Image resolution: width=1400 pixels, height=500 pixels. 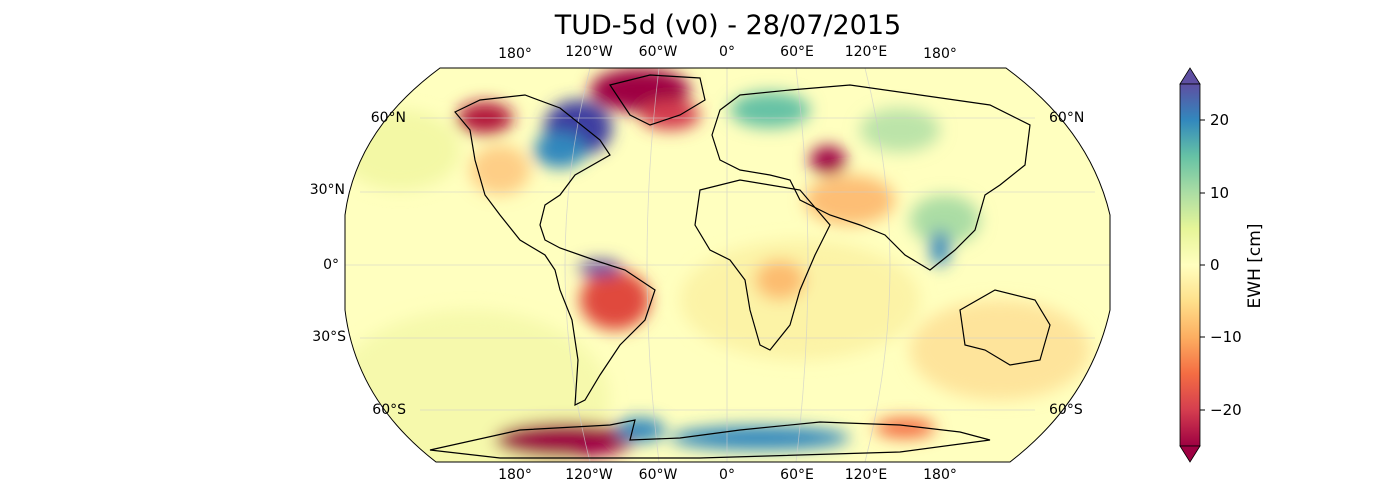 What do you see at coordinates (866, 52) in the screenshot?
I see `lon-label-top: 120°E` at bounding box center [866, 52].